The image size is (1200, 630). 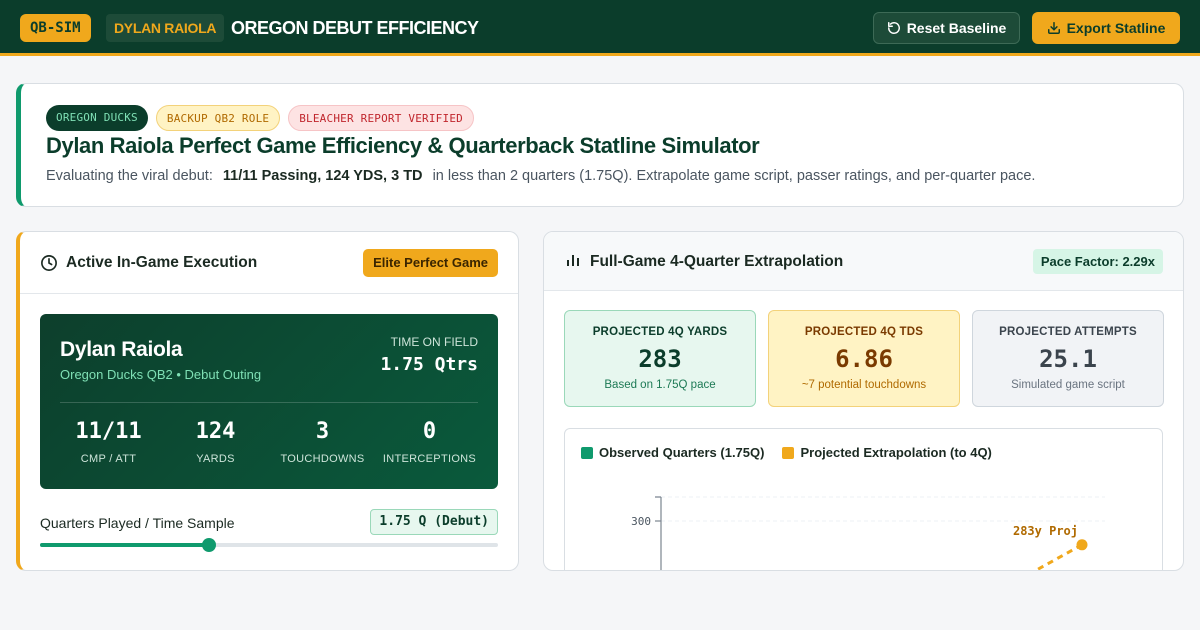 I want to click on tag-backup-role: BACKUP QB2 ROLE, so click(x=218, y=118).